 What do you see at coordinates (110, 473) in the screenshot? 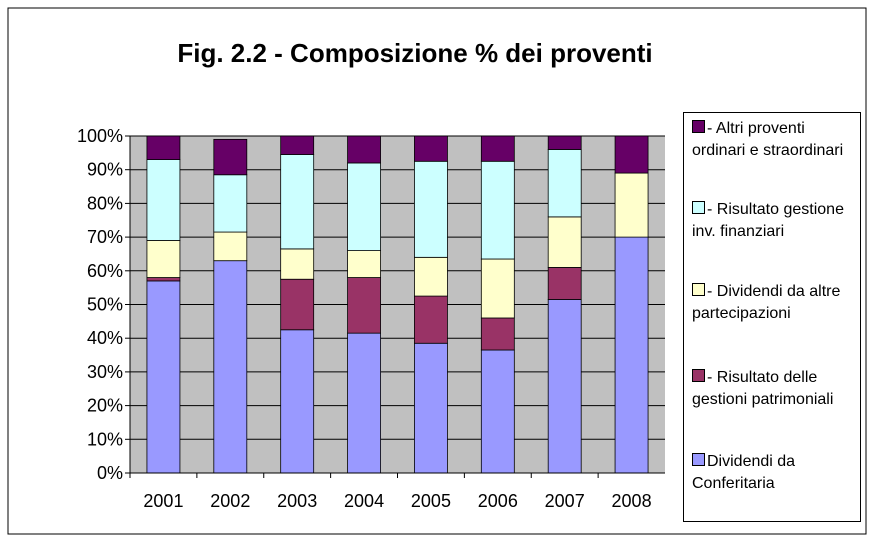
I see `y-tick-label: 0%` at bounding box center [110, 473].